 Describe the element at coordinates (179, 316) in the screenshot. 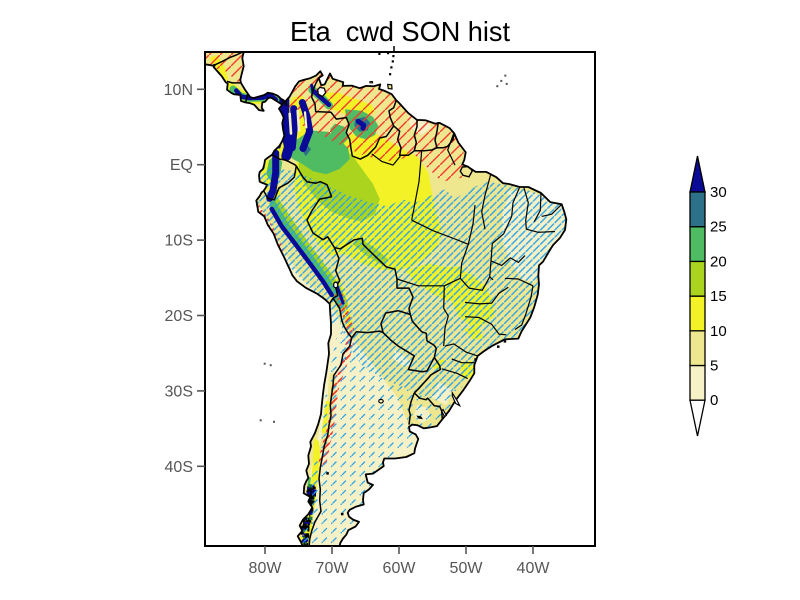

I see `svg-text: 20S` at that location.